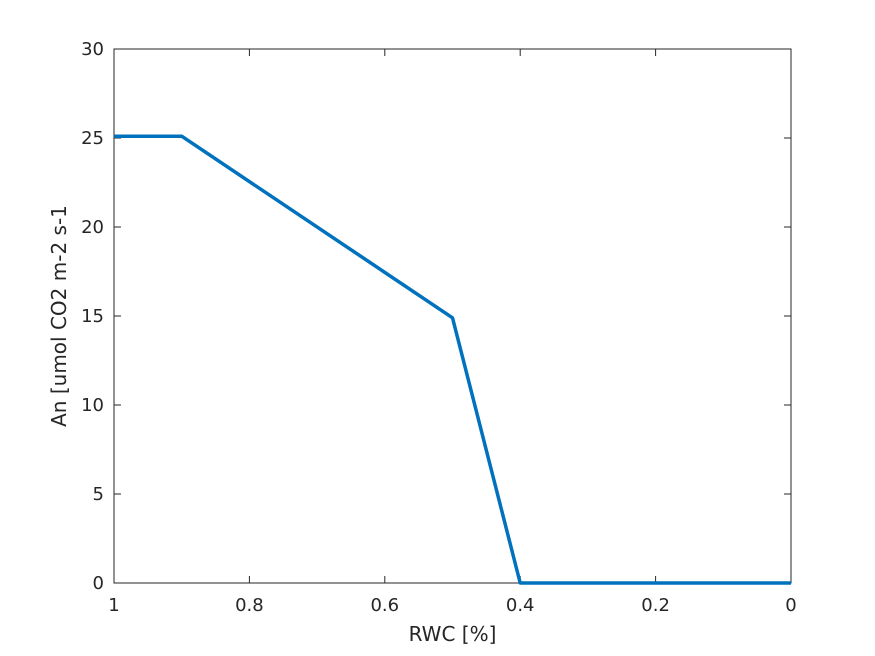  What do you see at coordinates (98, 583) in the screenshot?
I see `y-tick-label: 0` at bounding box center [98, 583].